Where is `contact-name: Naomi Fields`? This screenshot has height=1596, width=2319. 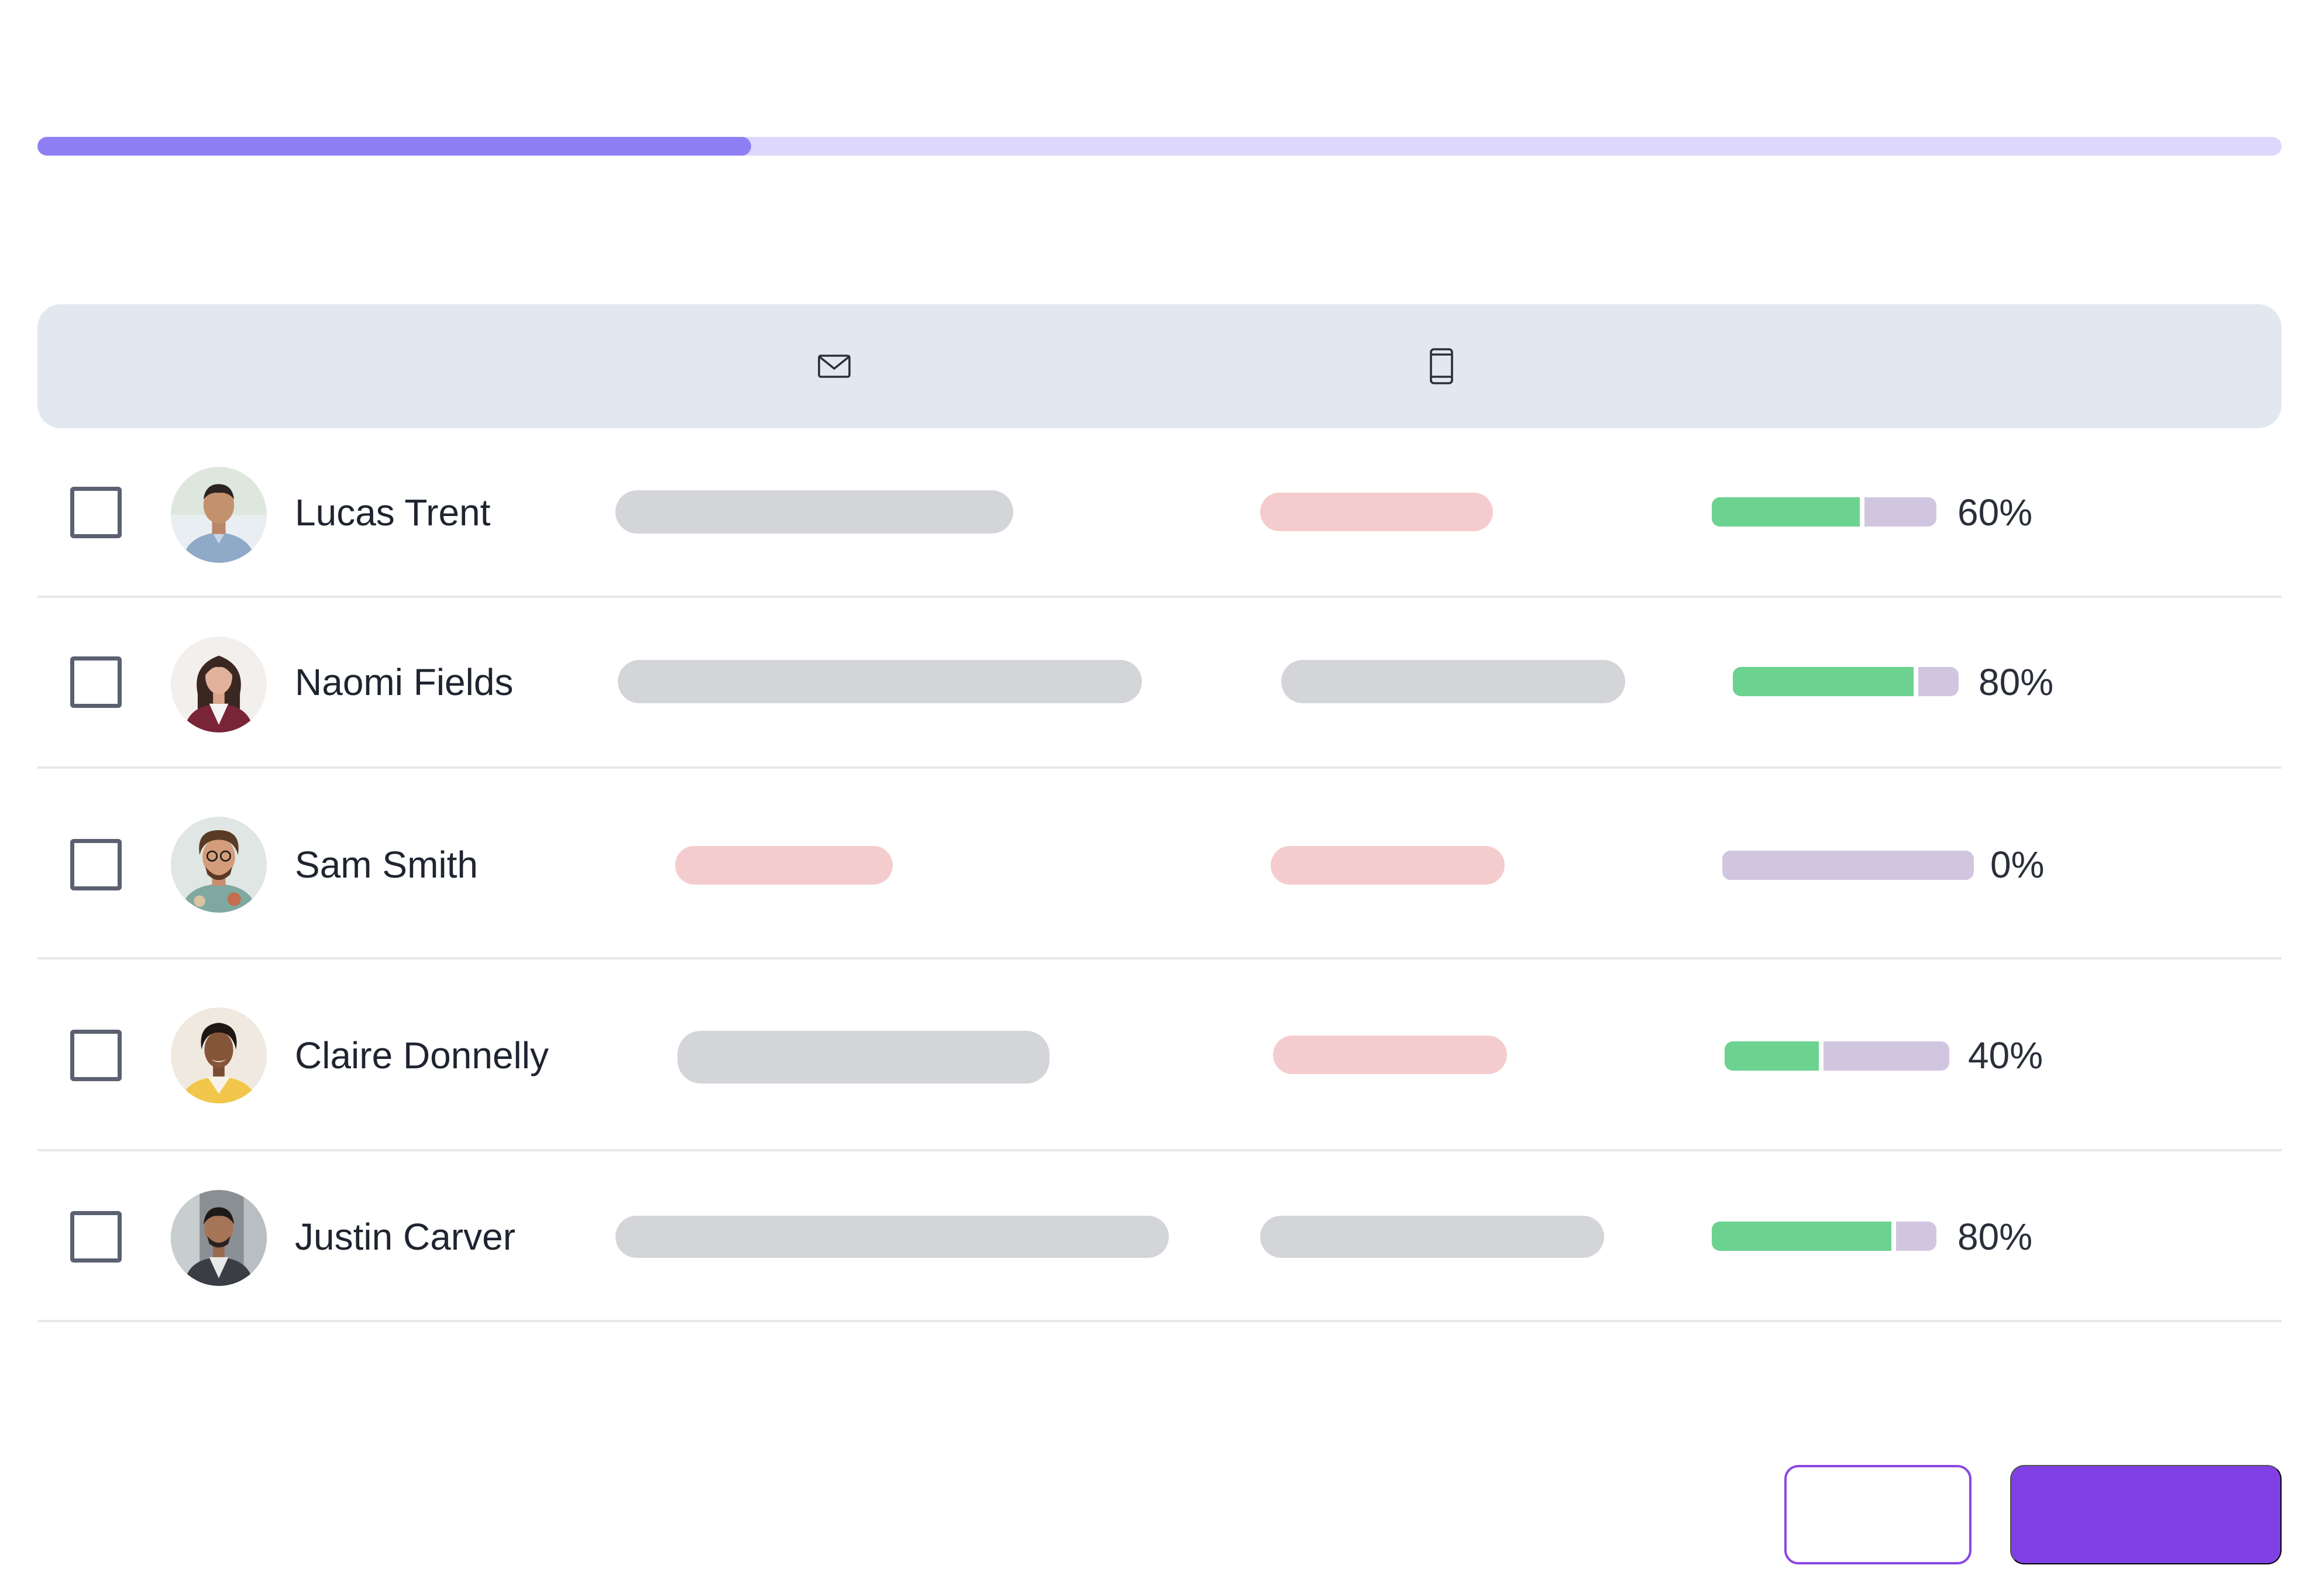
contact-name: Naomi Fields is located at coordinates (404, 682).